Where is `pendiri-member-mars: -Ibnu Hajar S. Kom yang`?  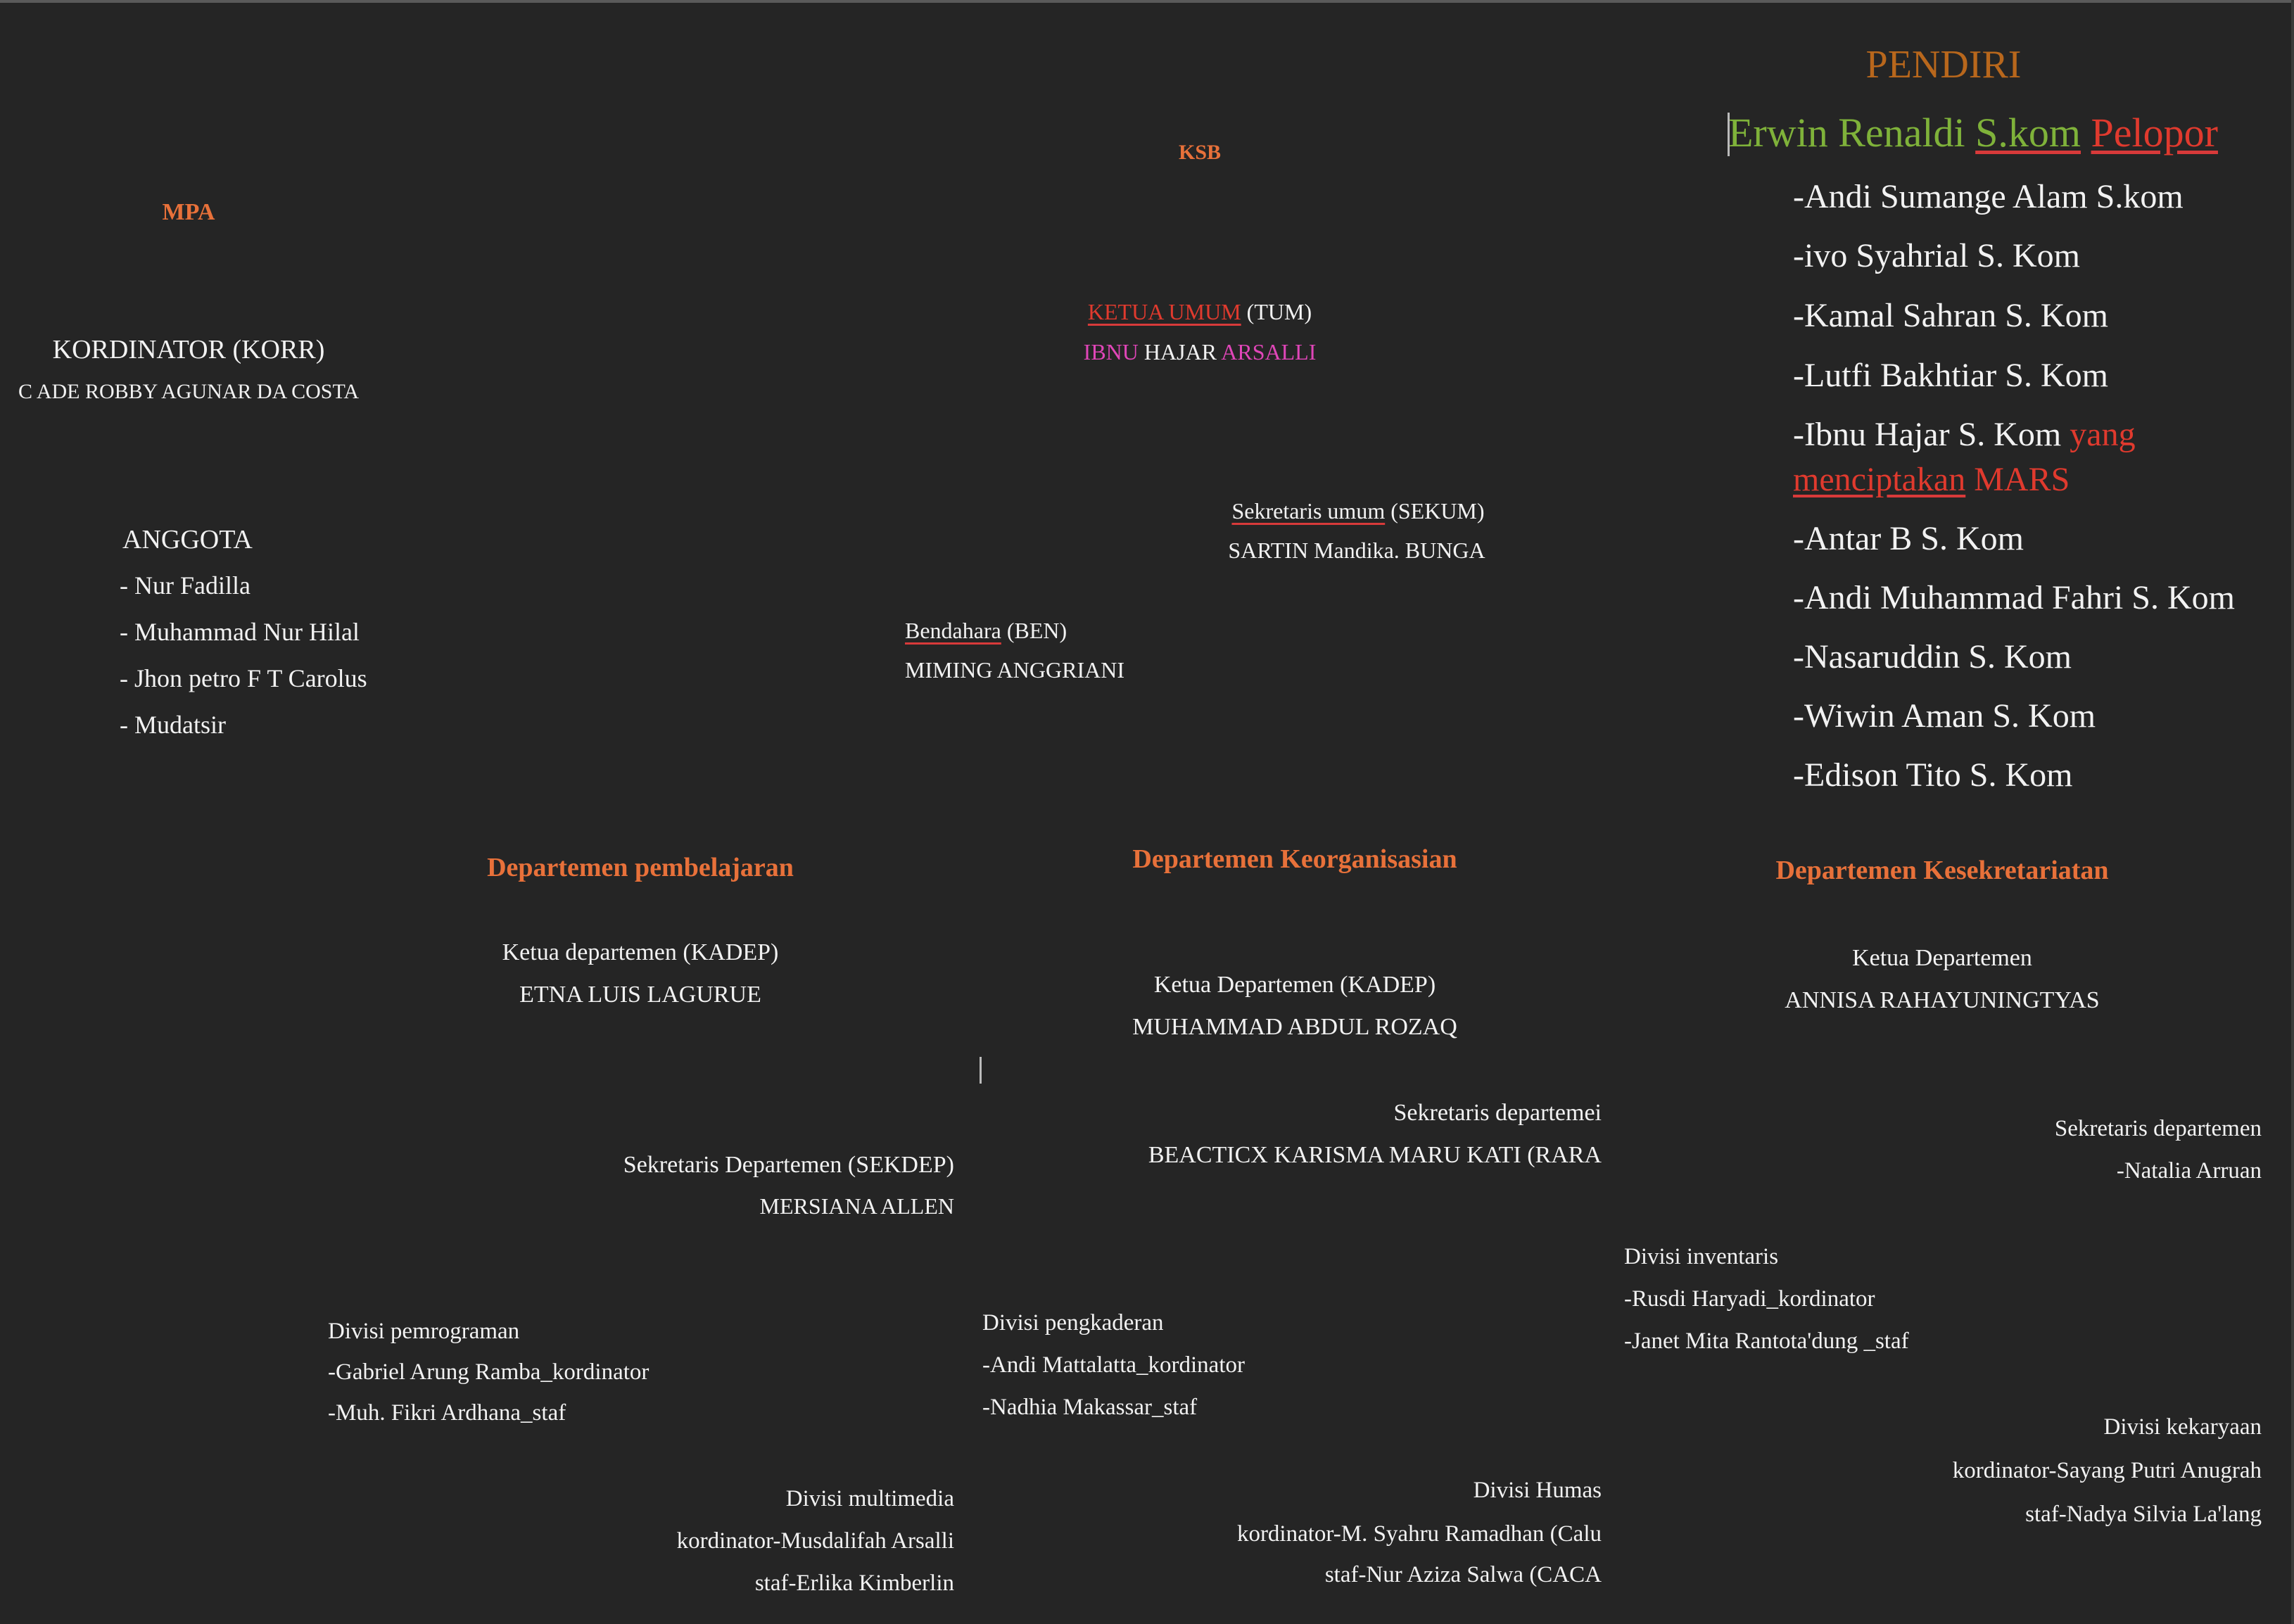 pendiri-member-mars: -Ibnu Hajar S. Kom yang is located at coordinates (1964, 434).